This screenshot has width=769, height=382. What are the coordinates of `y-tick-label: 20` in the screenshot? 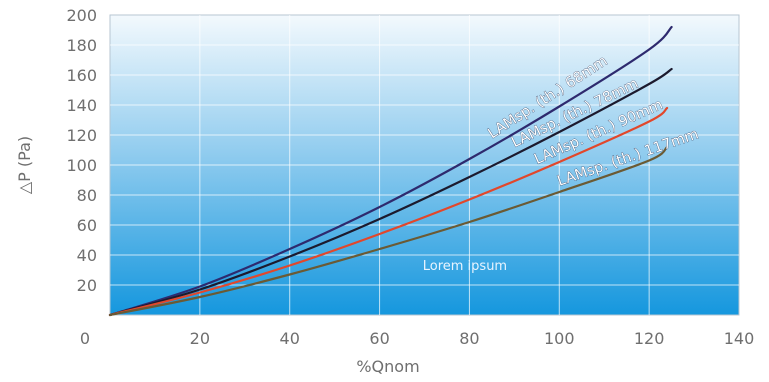 It's located at (87, 285).